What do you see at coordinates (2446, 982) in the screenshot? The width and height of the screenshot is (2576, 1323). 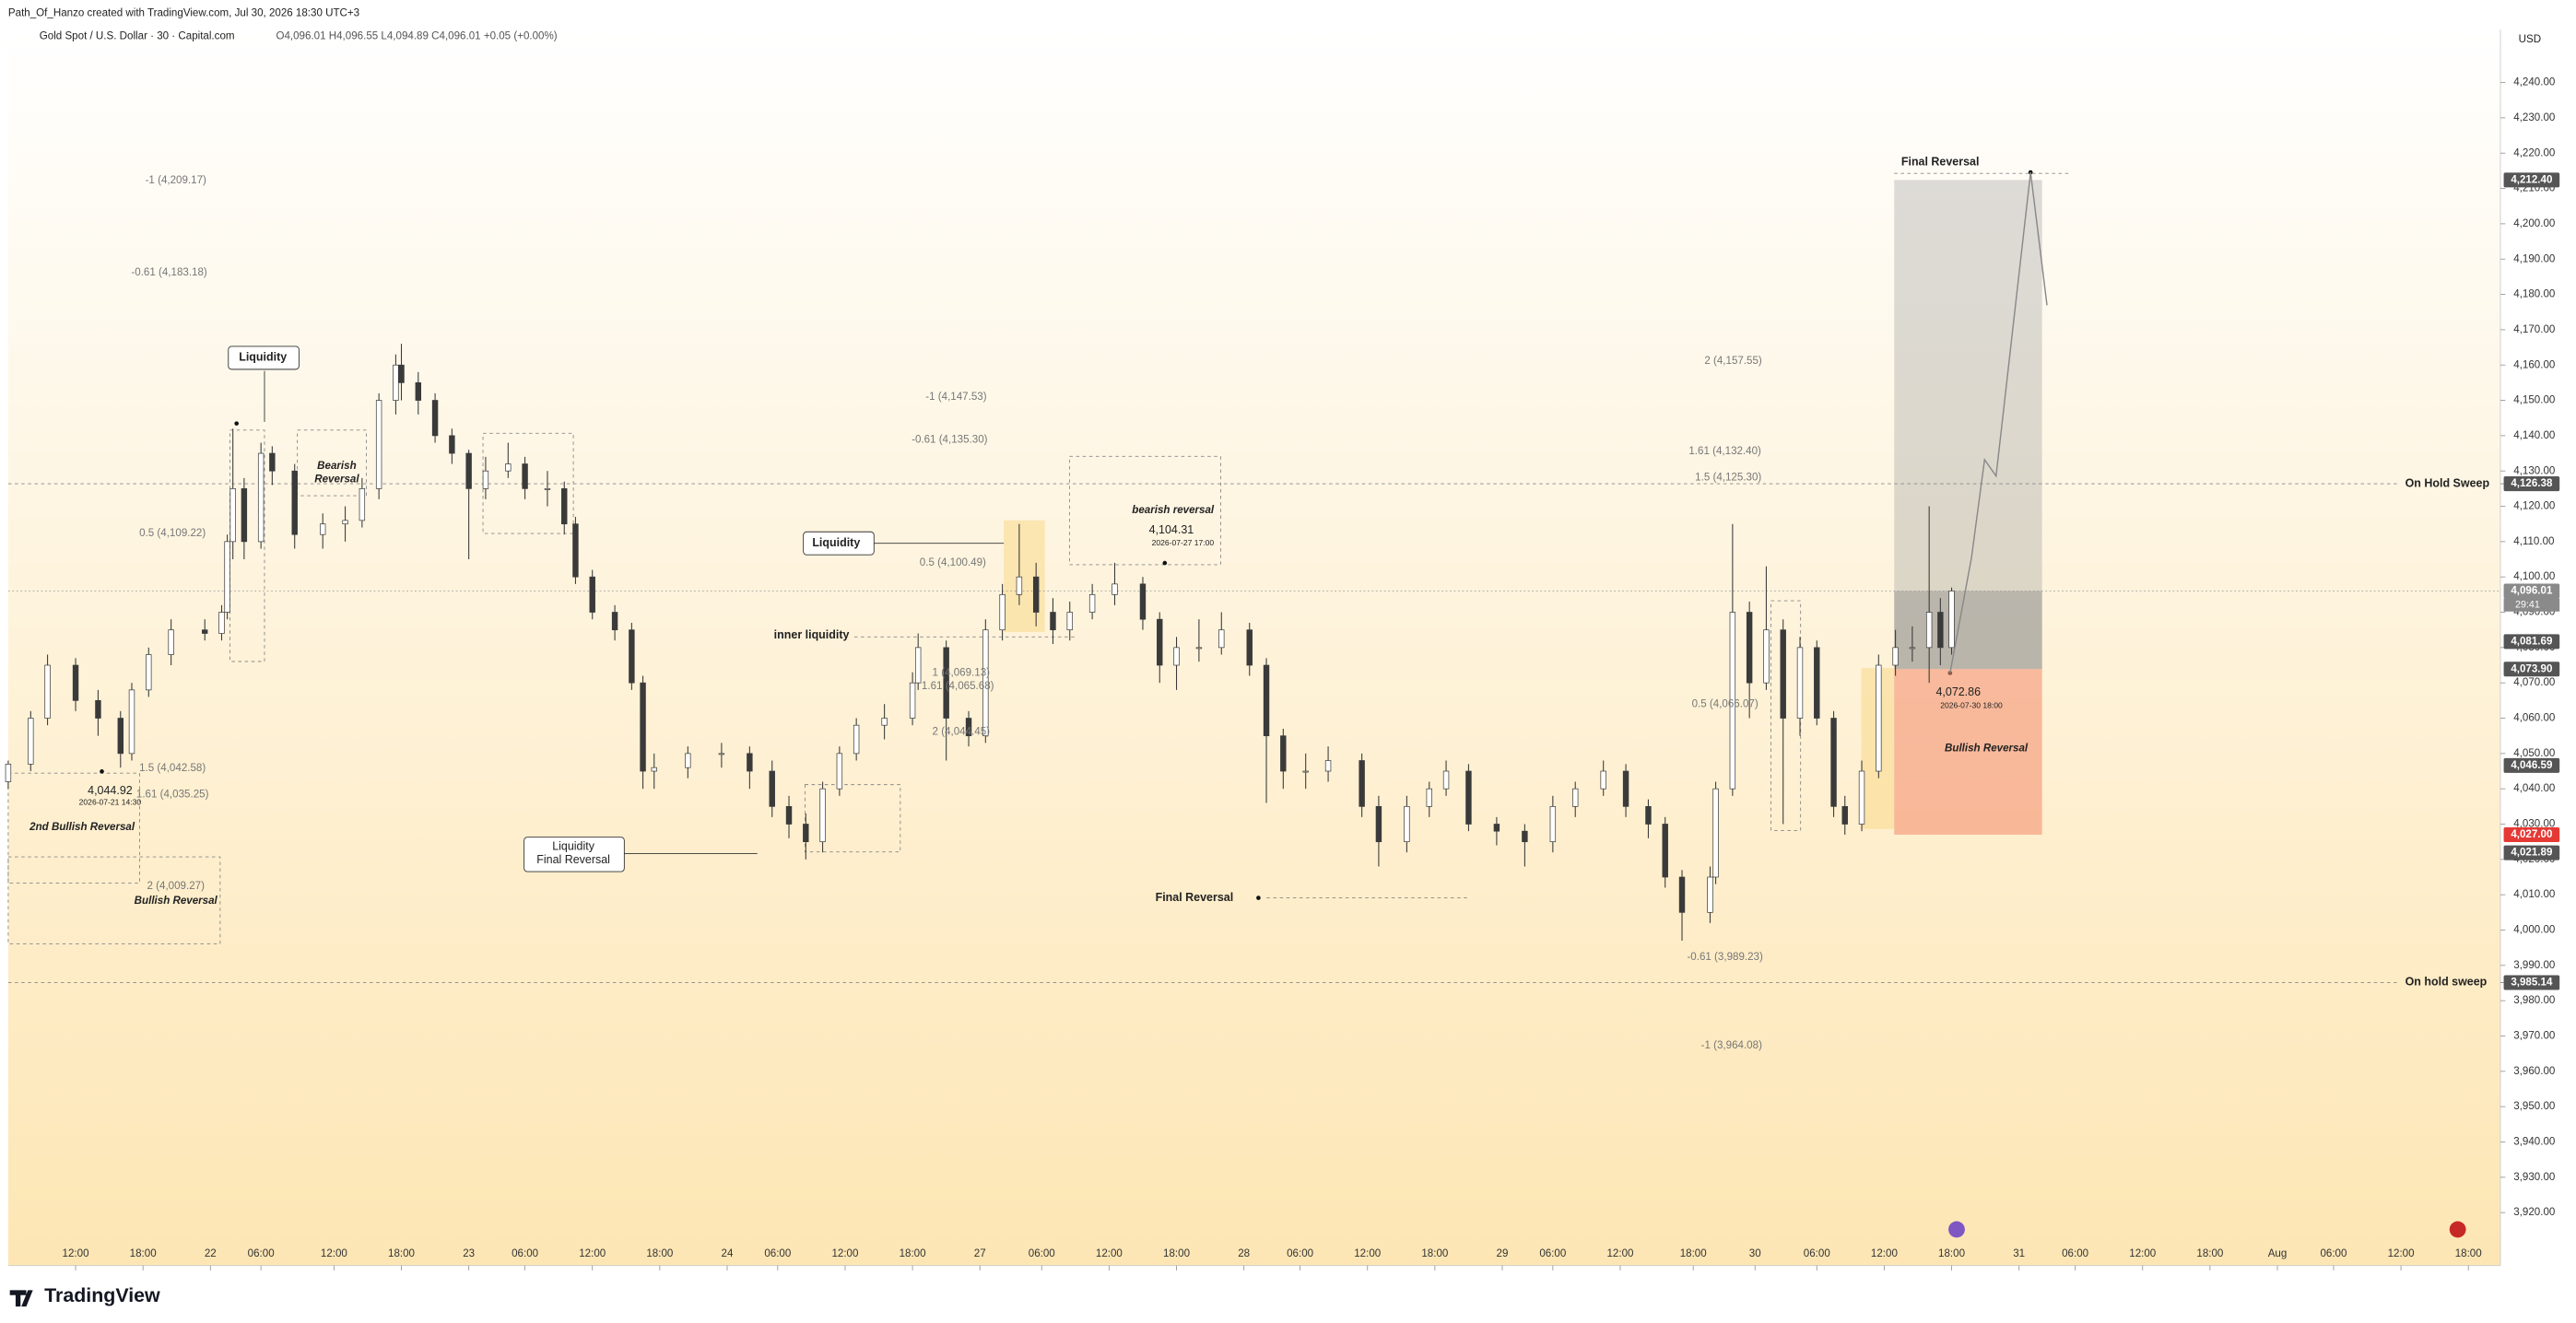 I see `sweep-label: On hold sweep` at bounding box center [2446, 982].